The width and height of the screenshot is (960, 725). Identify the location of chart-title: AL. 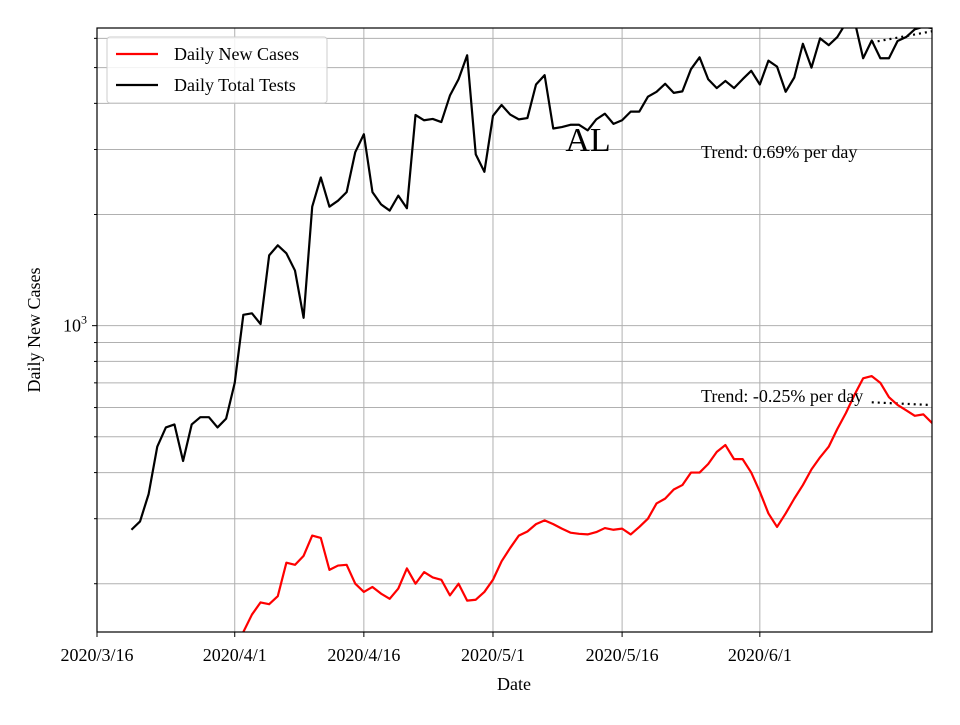
(587, 140).